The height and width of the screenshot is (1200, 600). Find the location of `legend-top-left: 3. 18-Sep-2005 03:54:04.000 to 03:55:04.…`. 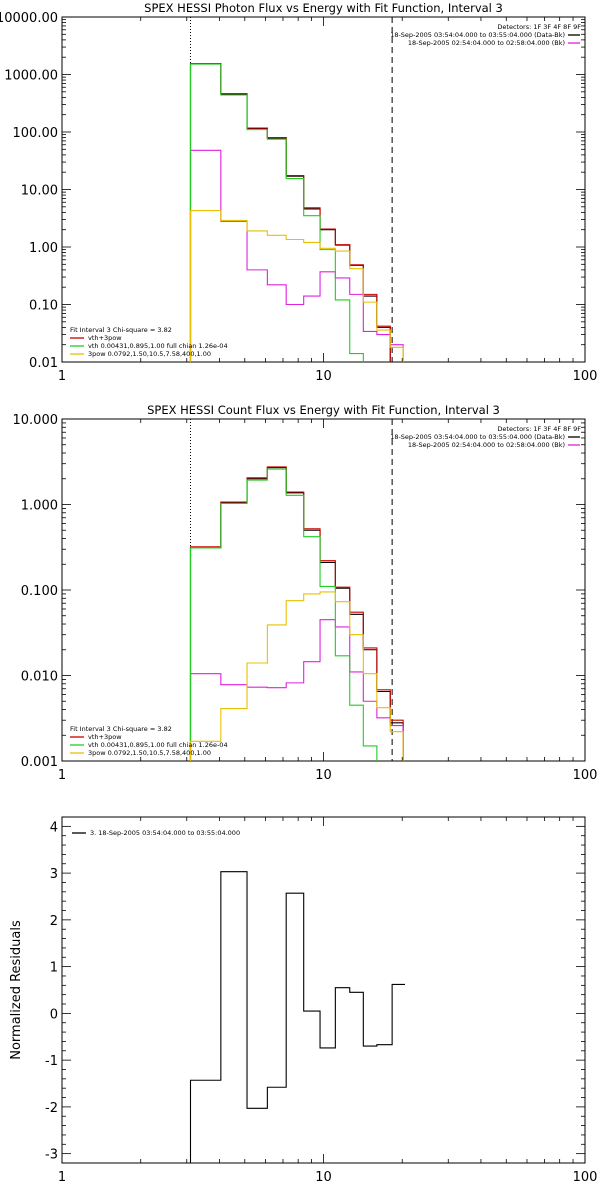

legend-top-left: 3. 18-Sep-2005 03:54:04.000 to 03:55:04.… is located at coordinates (156, 833).